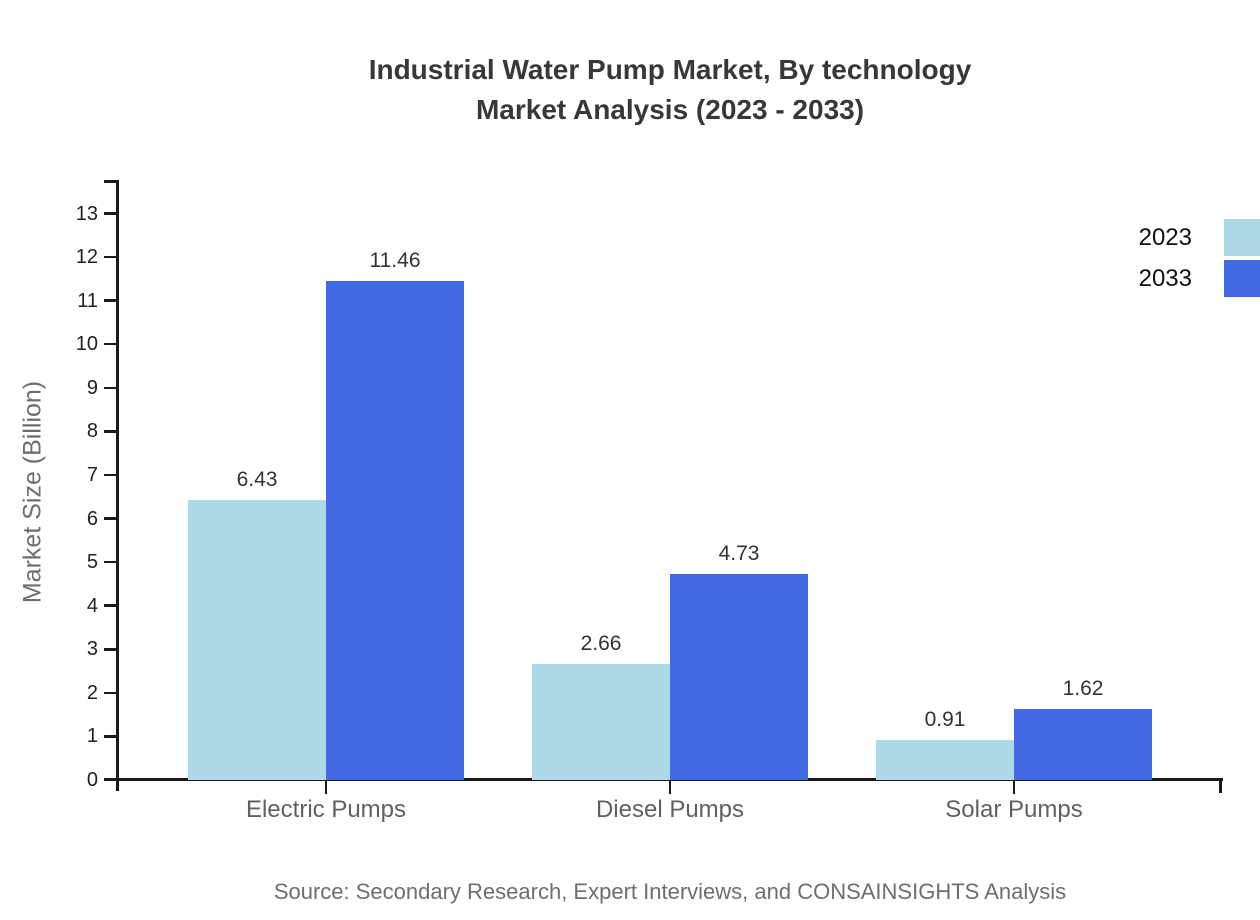 The image size is (1260, 920). I want to click on bar-2033-electric-pumps, so click(395, 530).